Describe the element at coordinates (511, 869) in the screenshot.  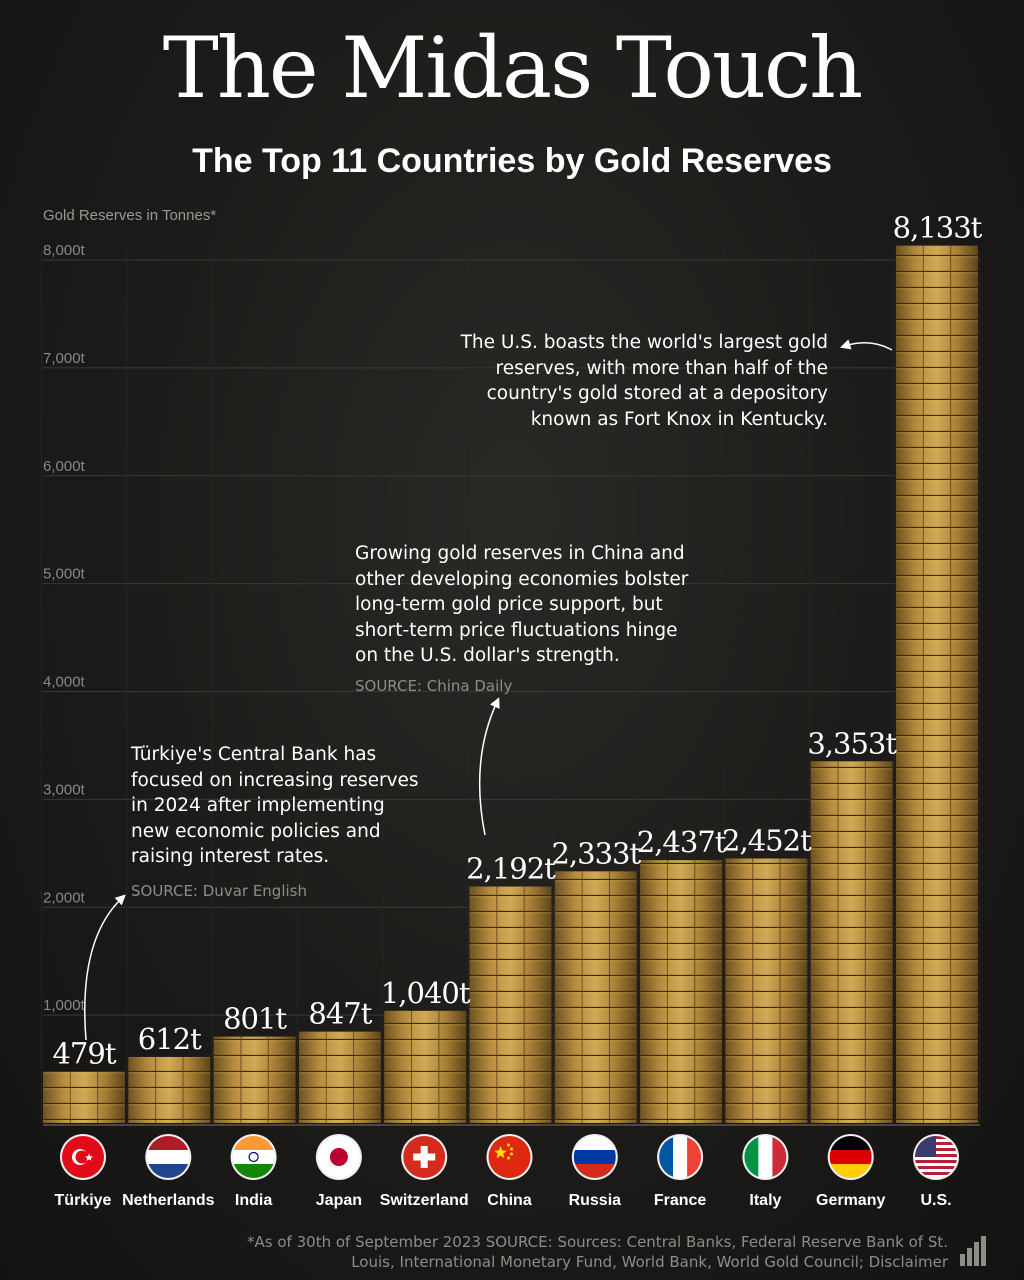
I see `data-label: 2,192t` at that location.